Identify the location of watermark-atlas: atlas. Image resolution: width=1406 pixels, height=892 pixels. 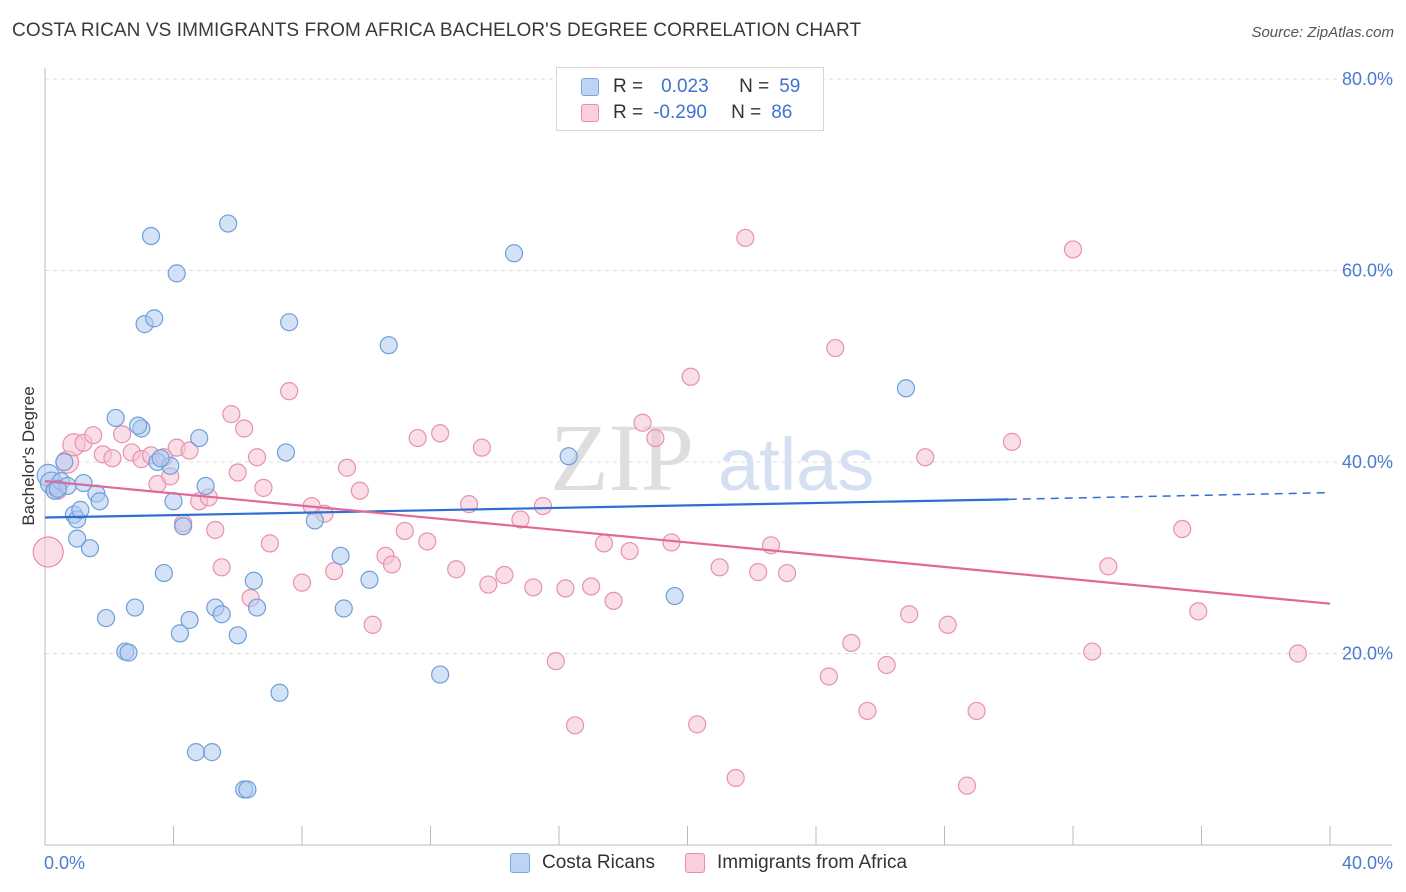
(796, 464).